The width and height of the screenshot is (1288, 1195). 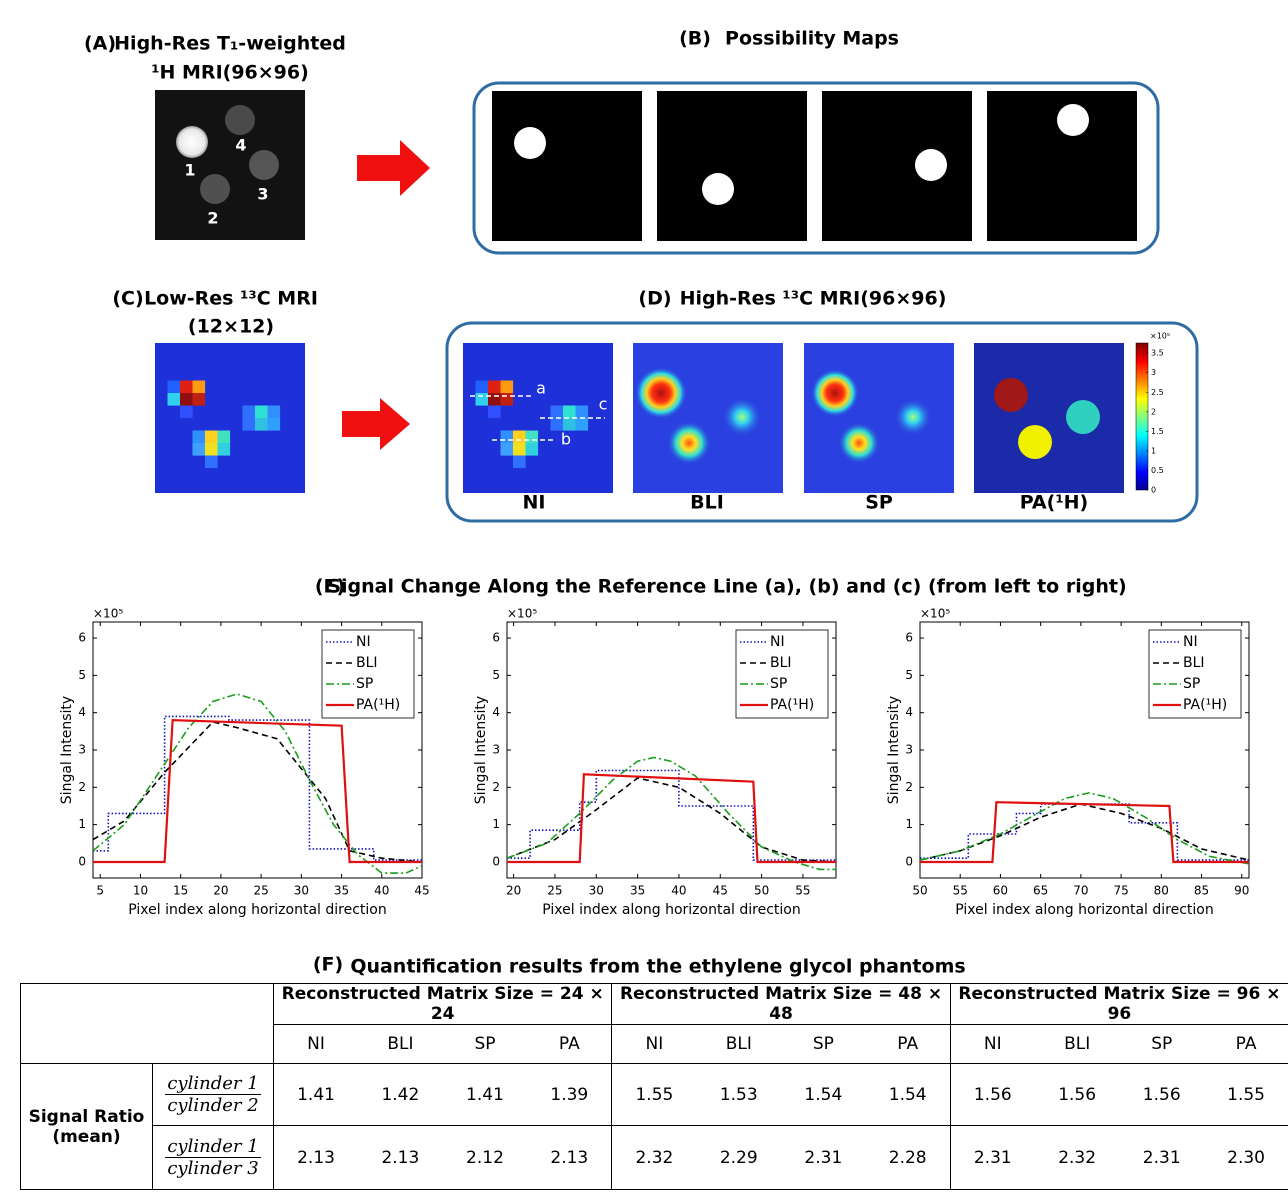 I want to click on x-tick-label: 90, so click(x=1241, y=891).